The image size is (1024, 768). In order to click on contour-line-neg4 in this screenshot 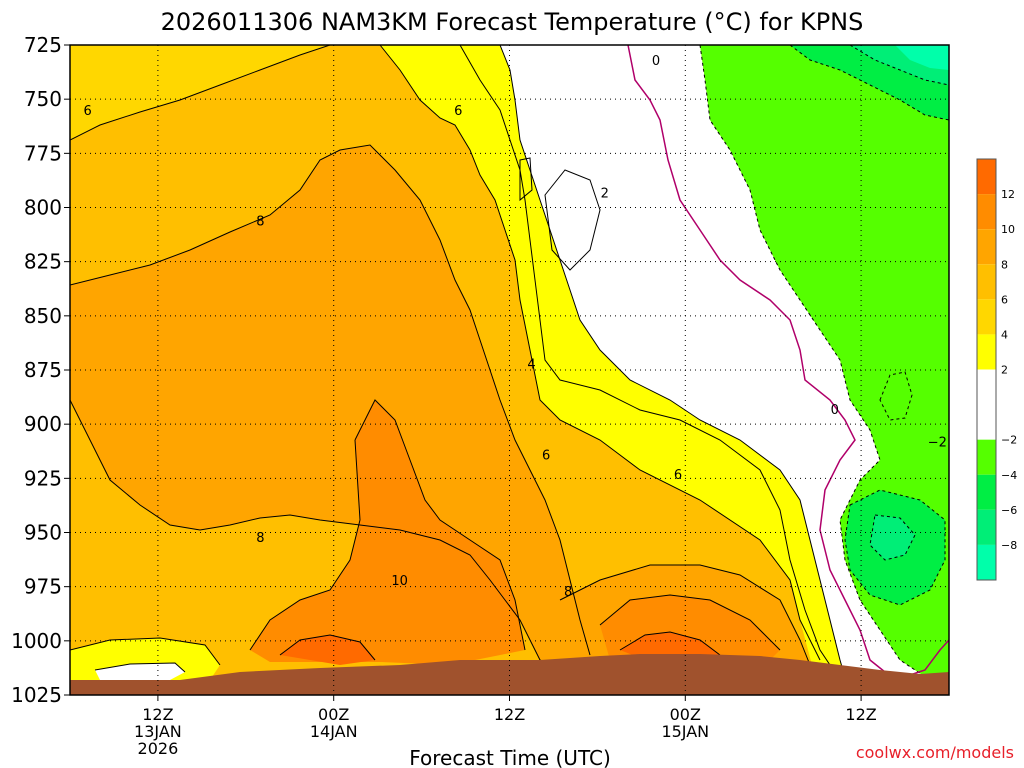, I will do `click(869, 325)`.